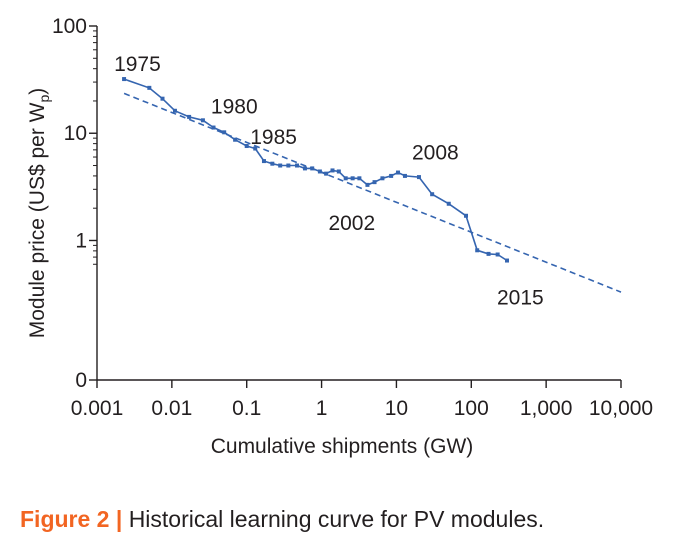  What do you see at coordinates (351, 223) in the screenshot?
I see `year-label: 2002` at bounding box center [351, 223].